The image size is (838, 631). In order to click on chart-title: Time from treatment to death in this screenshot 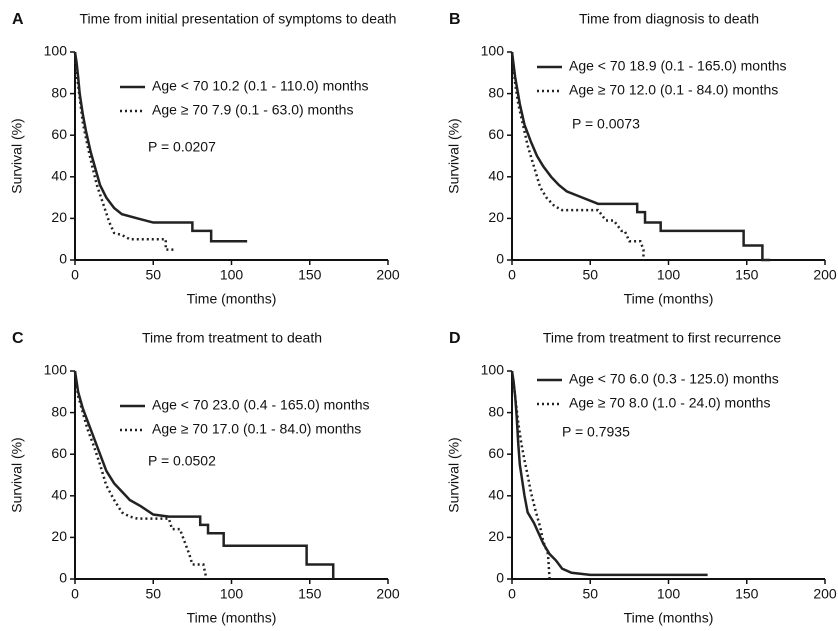, I will do `click(232, 338)`.